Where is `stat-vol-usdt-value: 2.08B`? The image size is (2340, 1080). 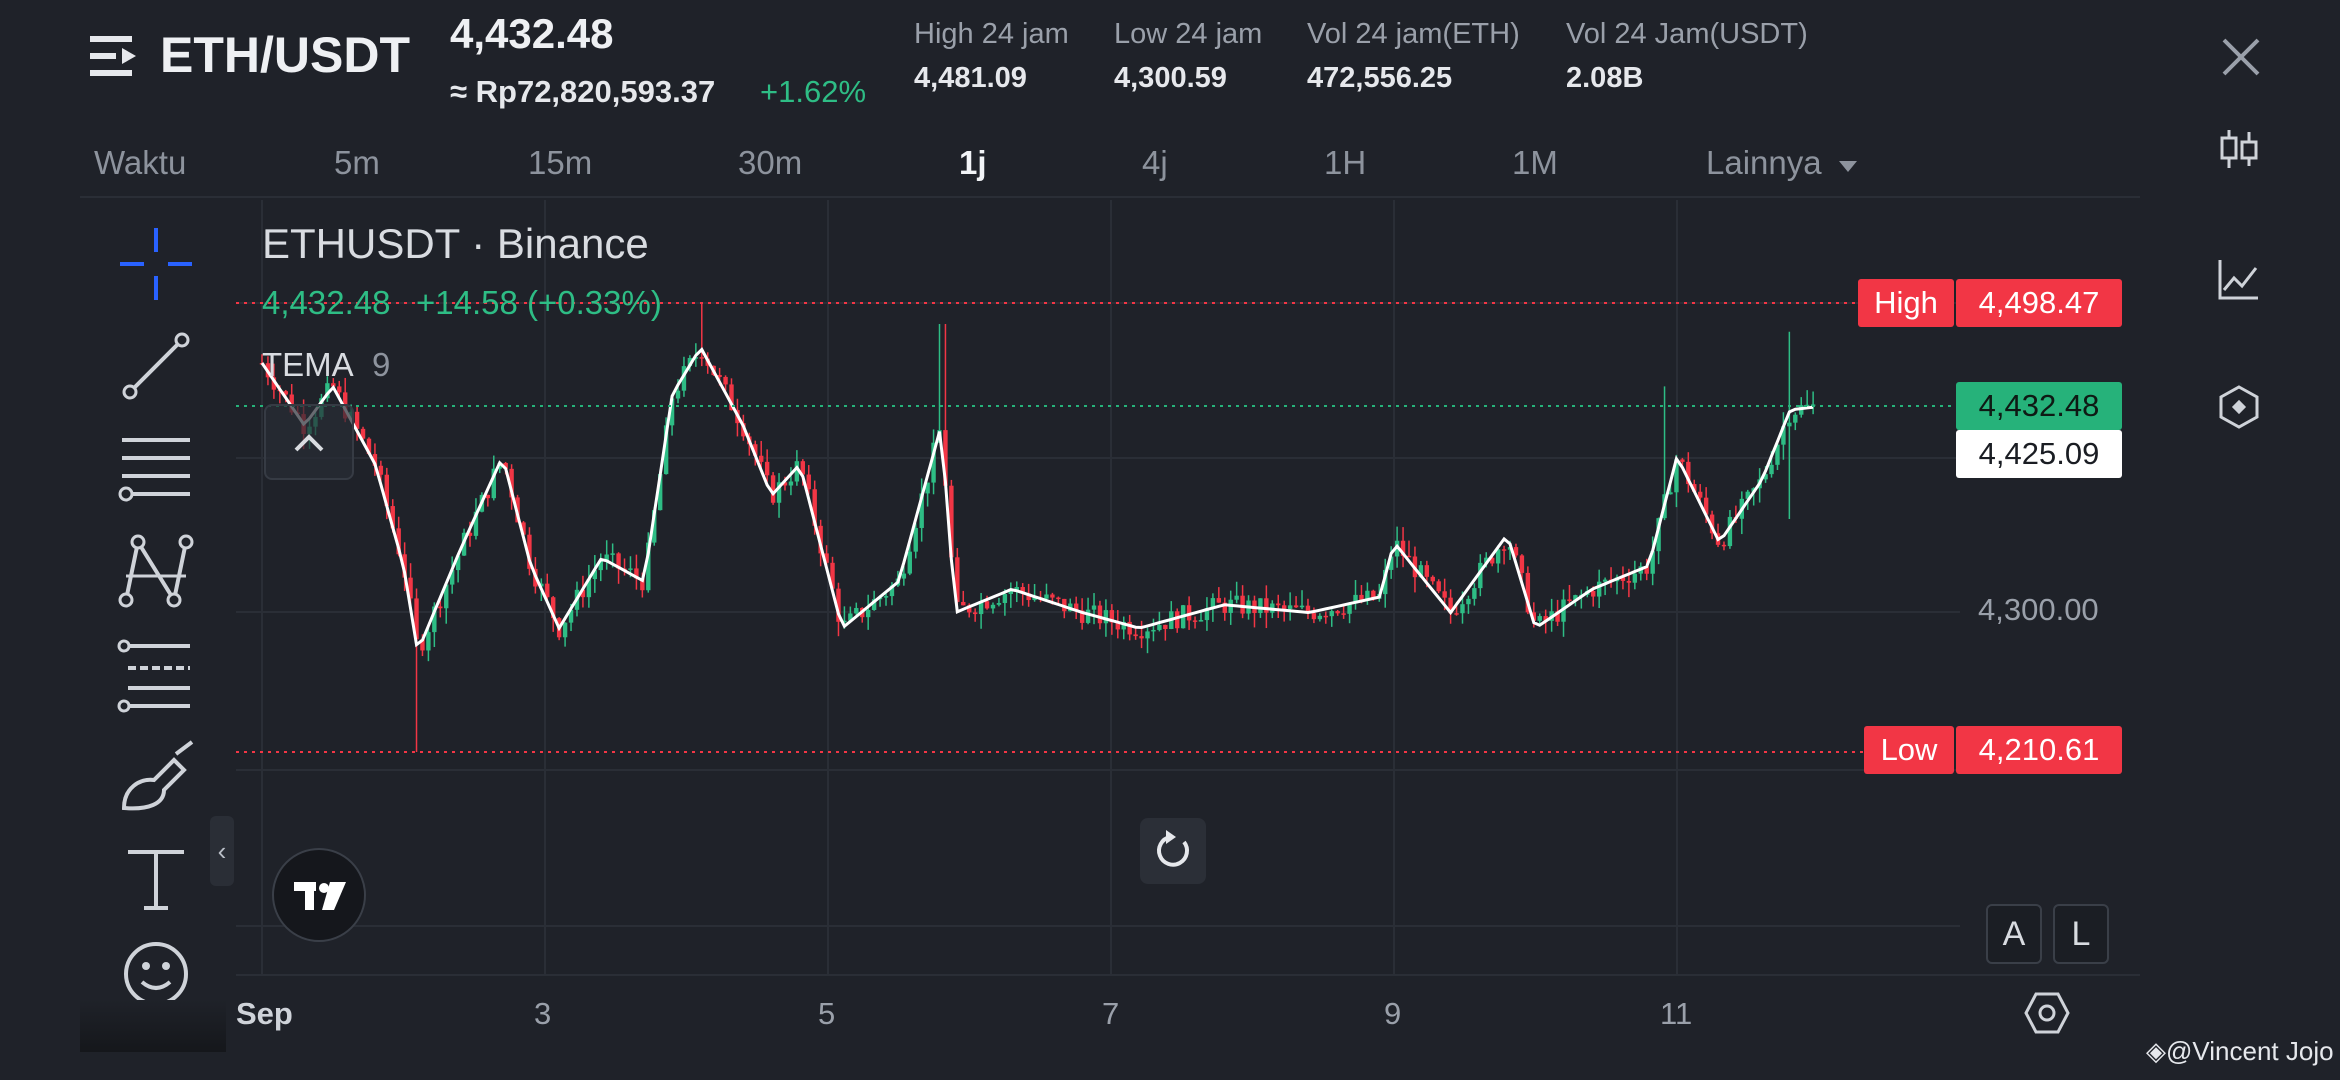 stat-vol-usdt-value: 2.08B is located at coordinates (1605, 78).